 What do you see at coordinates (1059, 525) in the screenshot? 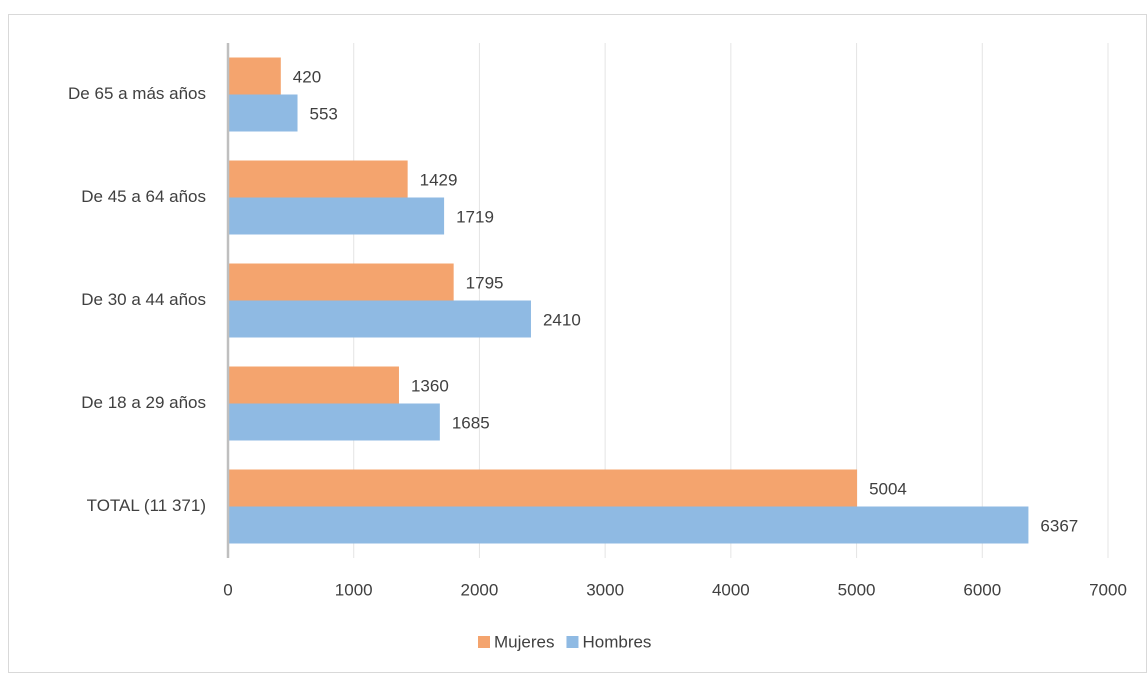
I see `data-label: 6367` at bounding box center [1059, 525].